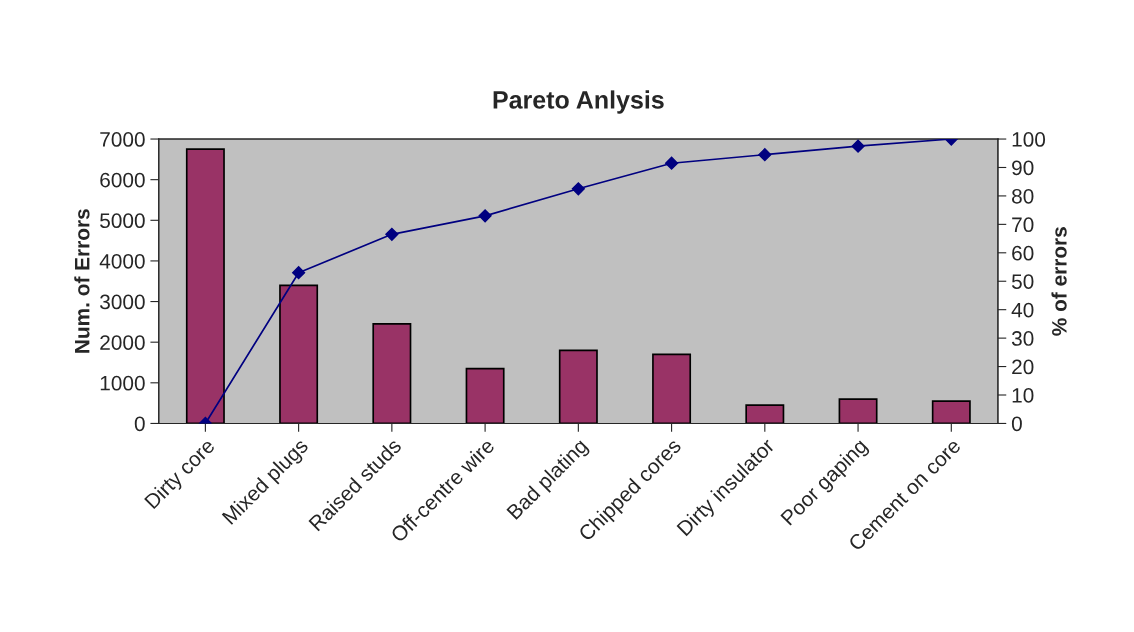 Image resolution: width=1134 pixels, height=632 pixels. I want to click on y2-tick-label: 0, so click(1016, 424).